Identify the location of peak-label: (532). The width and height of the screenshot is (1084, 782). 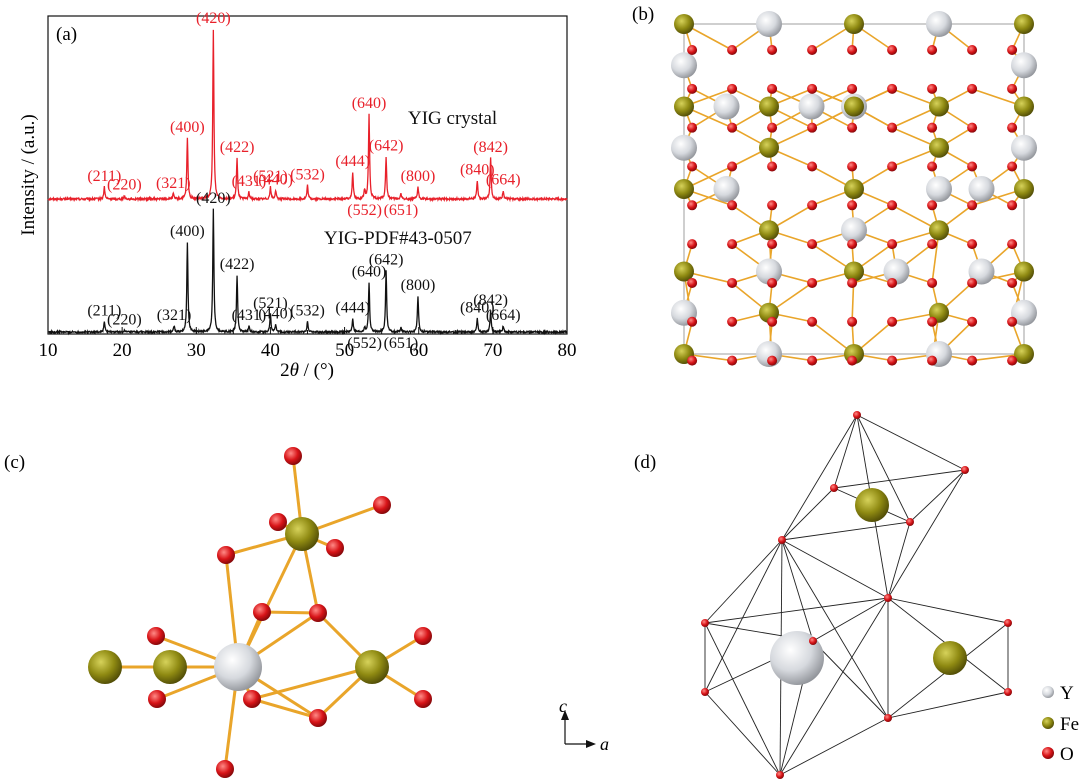
(307, 174).